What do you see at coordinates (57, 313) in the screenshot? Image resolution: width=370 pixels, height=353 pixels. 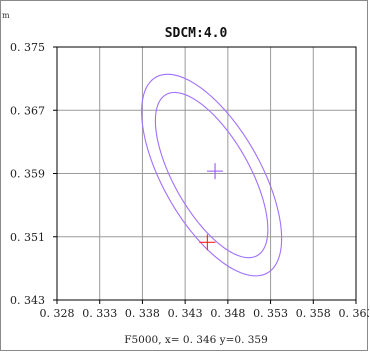 I see `x-tick-label: 0. 328` at bounding box center [57, 313].